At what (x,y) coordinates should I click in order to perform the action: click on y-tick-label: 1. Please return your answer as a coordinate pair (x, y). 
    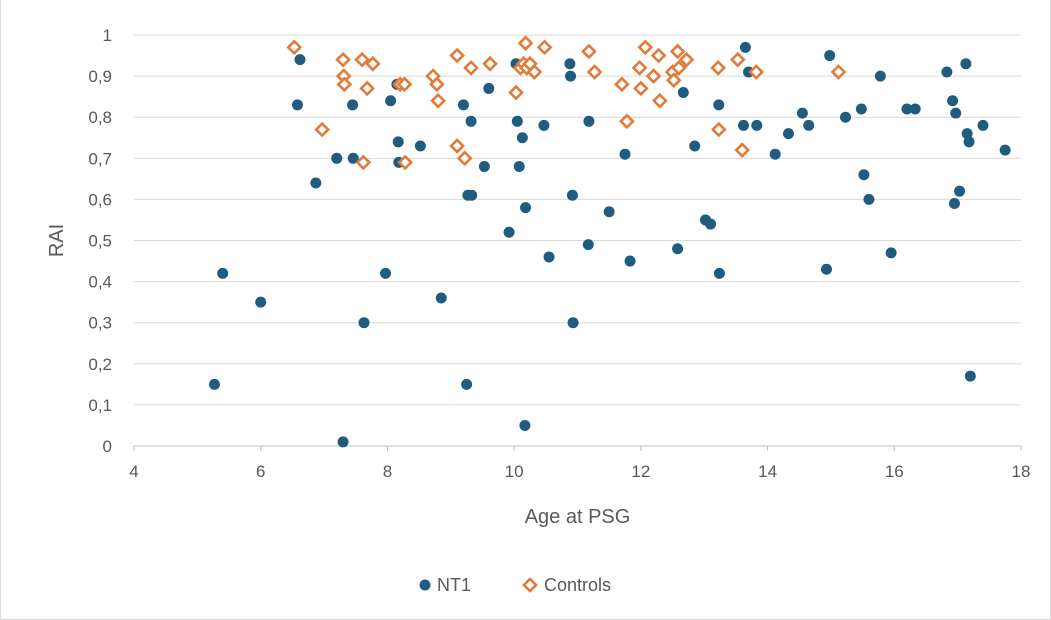
    Looking at the image, I should click on (107, 35).